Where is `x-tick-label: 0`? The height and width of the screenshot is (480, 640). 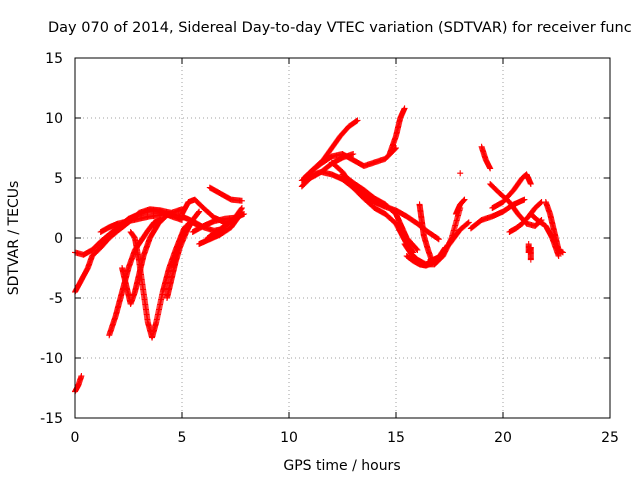
x-tick-label: 0 is located at coordinates (75, 438).